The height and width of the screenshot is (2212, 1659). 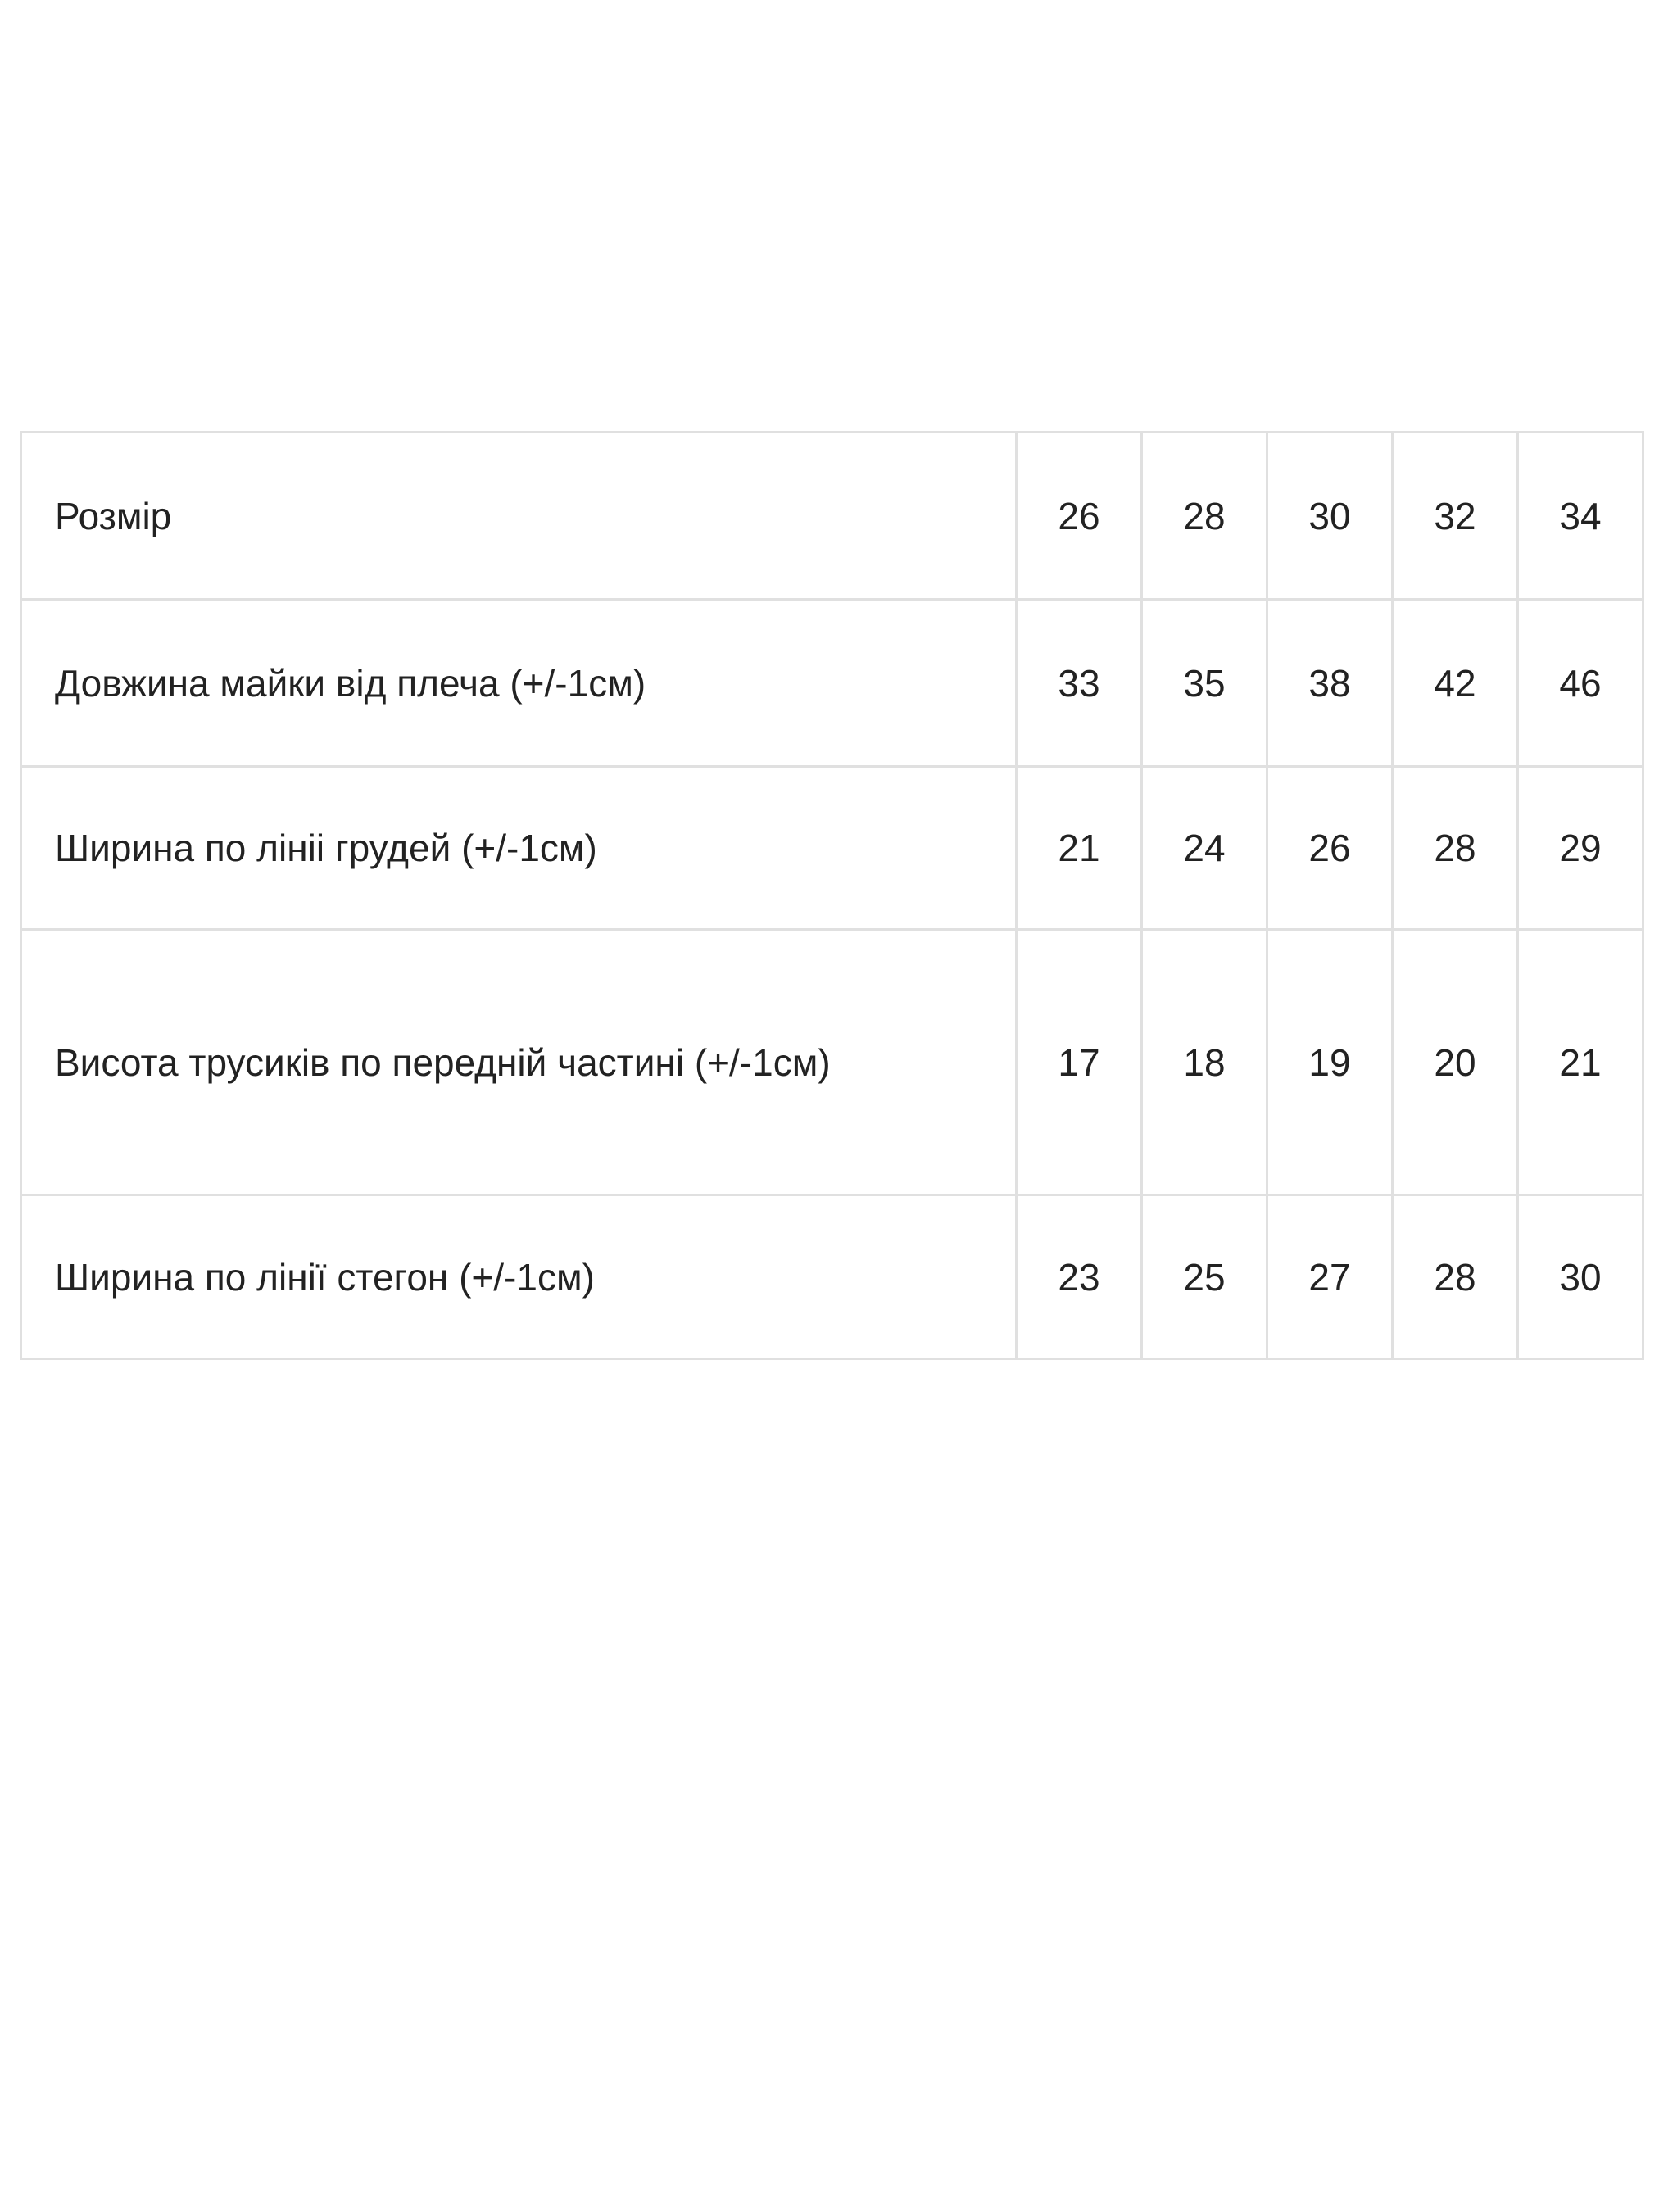 What do you see at coordinates (1455, 1062) in the screenshot?
I see `value-cell: 20` at bounding box center [1455, 1062].